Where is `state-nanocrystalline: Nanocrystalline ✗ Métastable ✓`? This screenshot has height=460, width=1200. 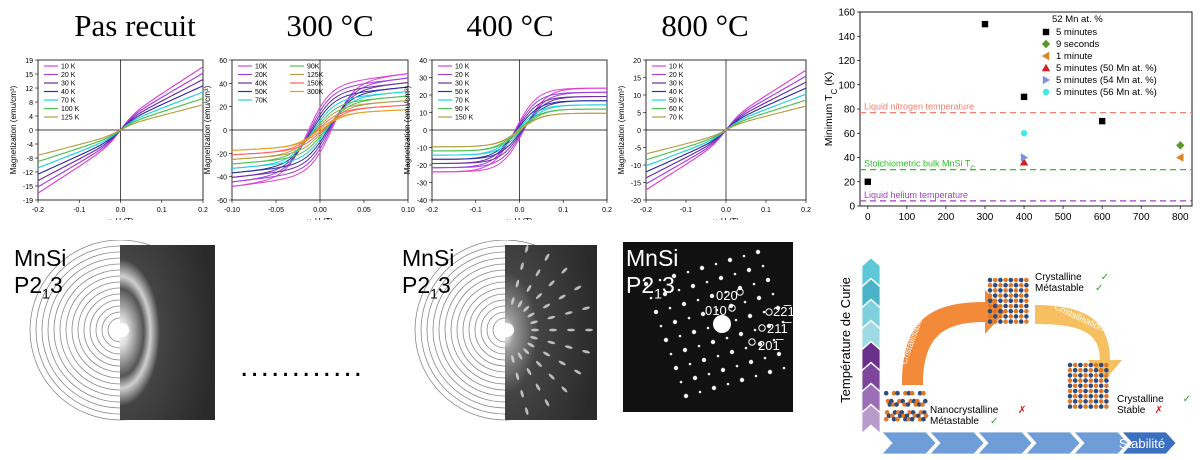 state-nanocrystalline: Nanocrystalline ✗ Métastable ✓ is located at coordinates (978, 416).